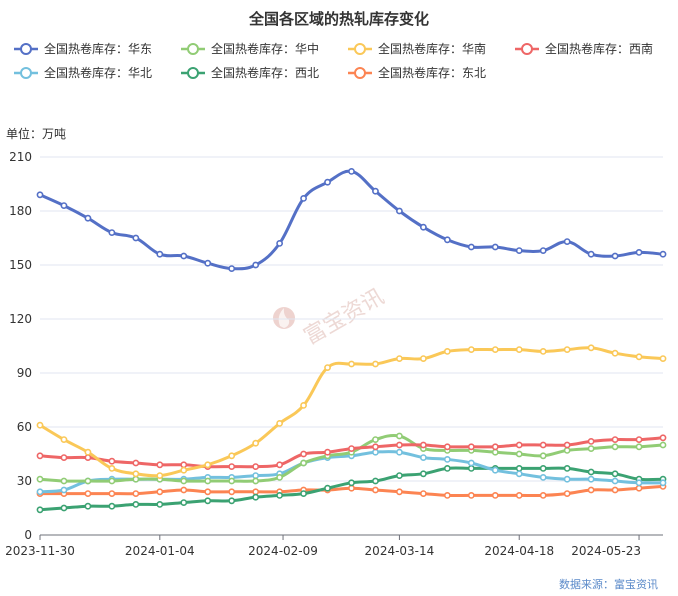 The image size is (678, 596). Describe the element at coordinates (83, 72) in the screenshot. I see `legend-item: 全国热卷库存：华北` at that location.